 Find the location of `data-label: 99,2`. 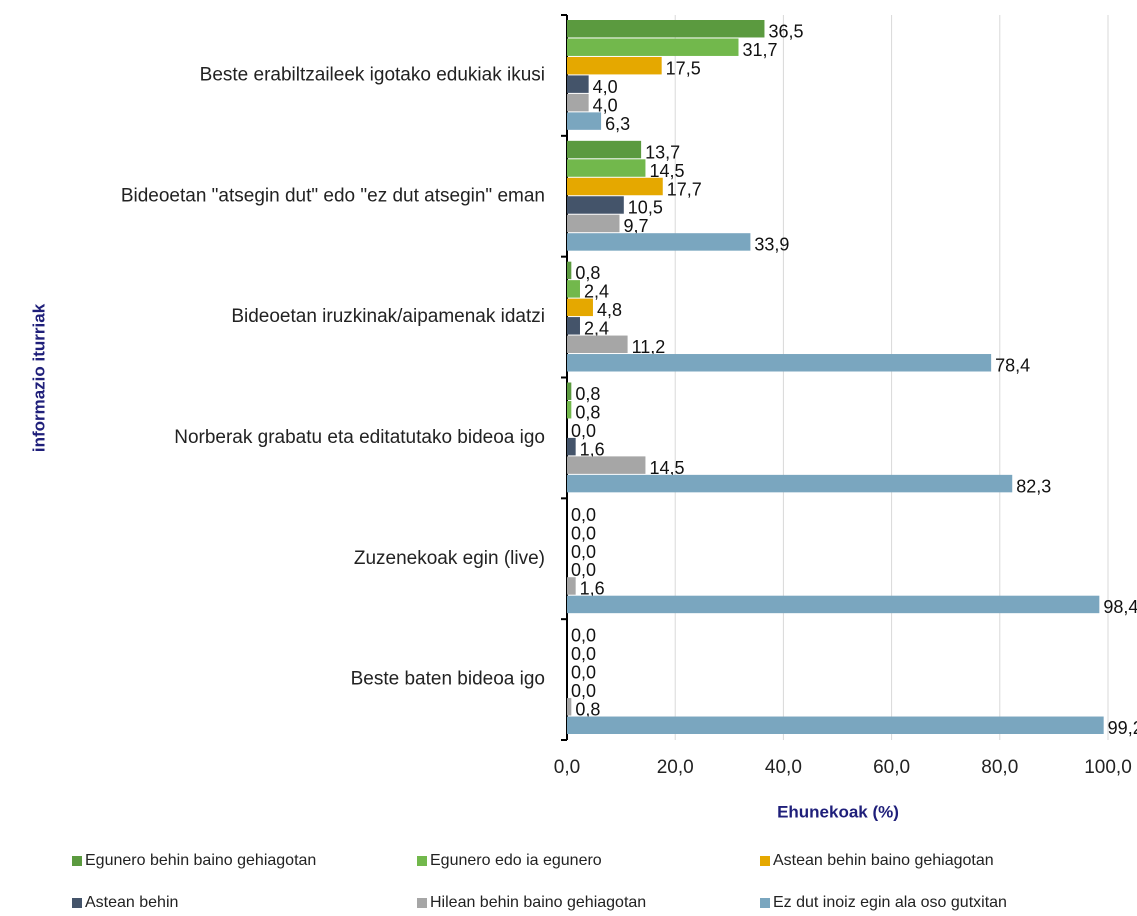

data-label: 99,2 is located at coordinates (1122, 728).